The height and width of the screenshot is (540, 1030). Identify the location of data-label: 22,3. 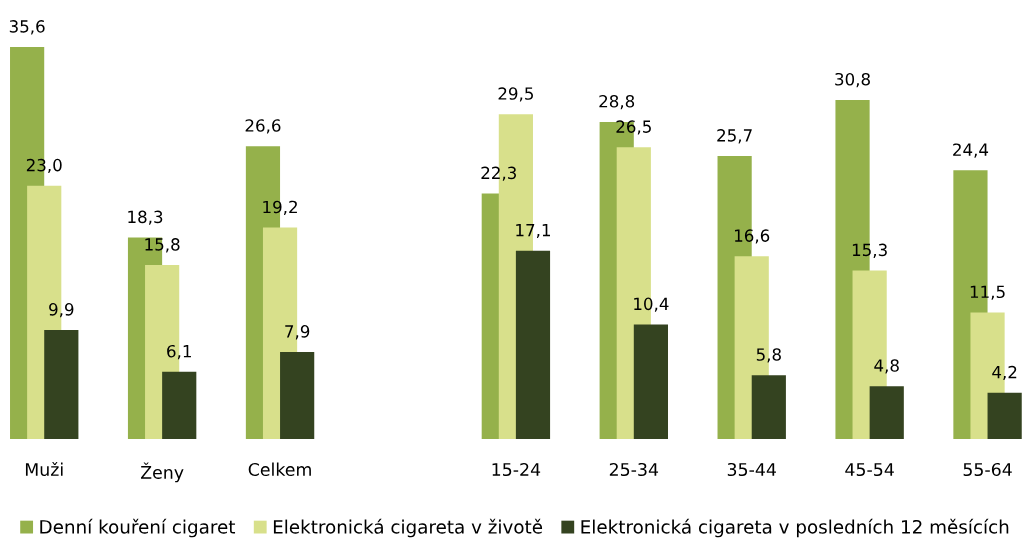
(499, 173).